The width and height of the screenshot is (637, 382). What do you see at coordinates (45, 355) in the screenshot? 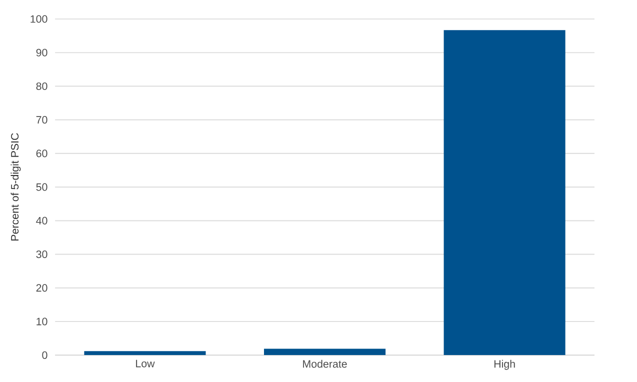
I see `y-tick-label: 0` at bounding box center [45, 355].